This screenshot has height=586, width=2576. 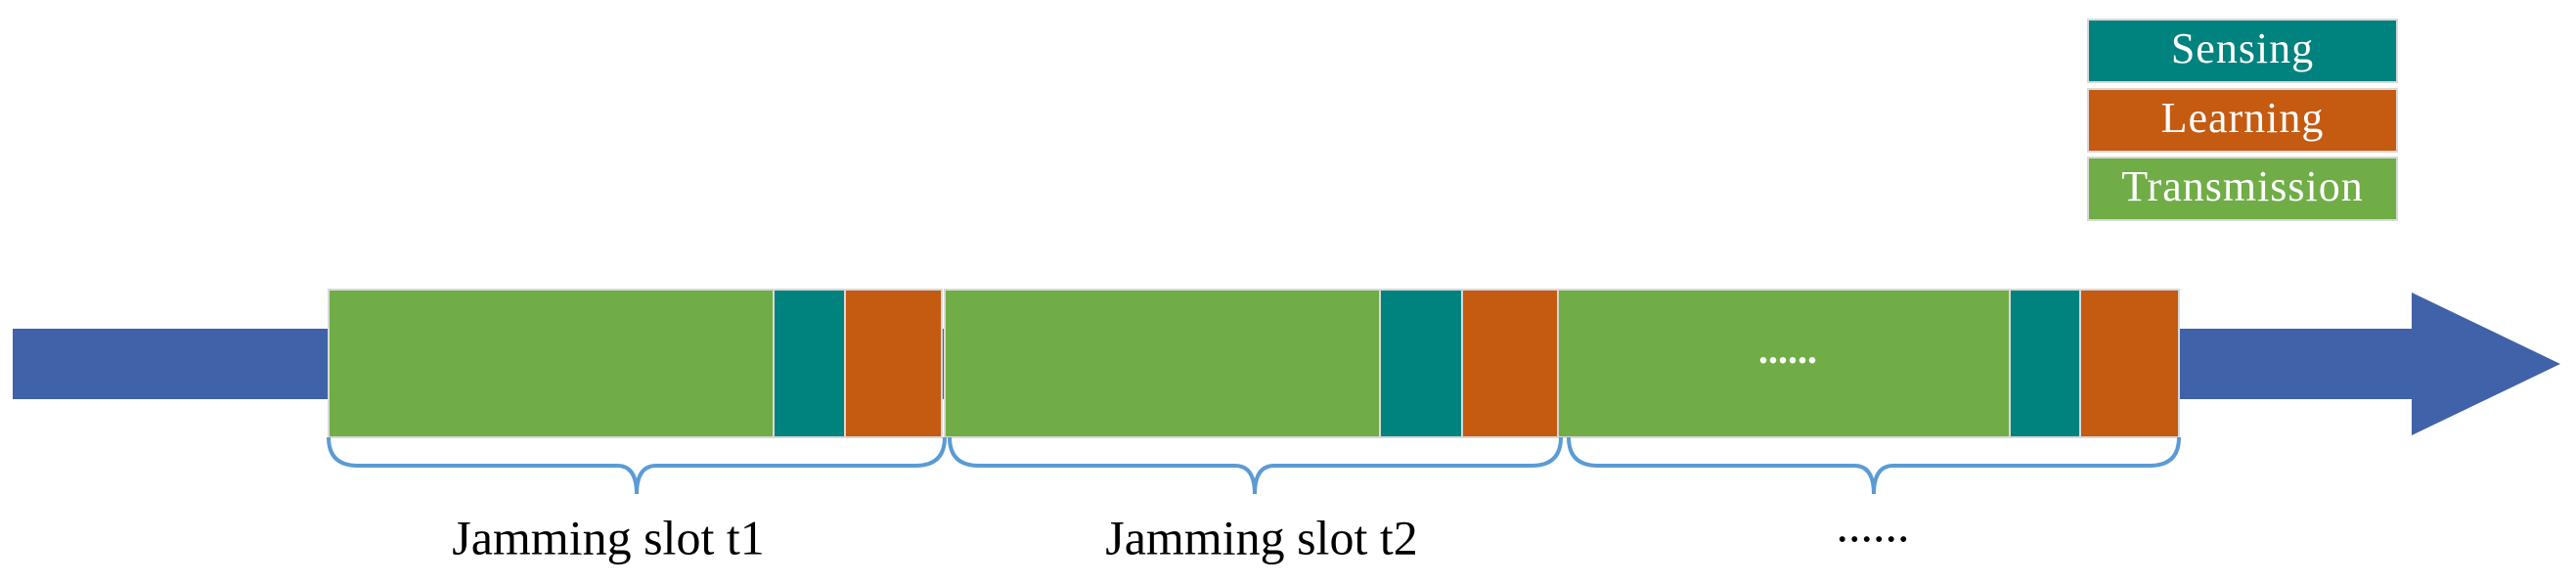 What do you see at coordinates (2486, 364) in the screenshot?
I see `time-arrow-head` at bounding box center [2486, 364].